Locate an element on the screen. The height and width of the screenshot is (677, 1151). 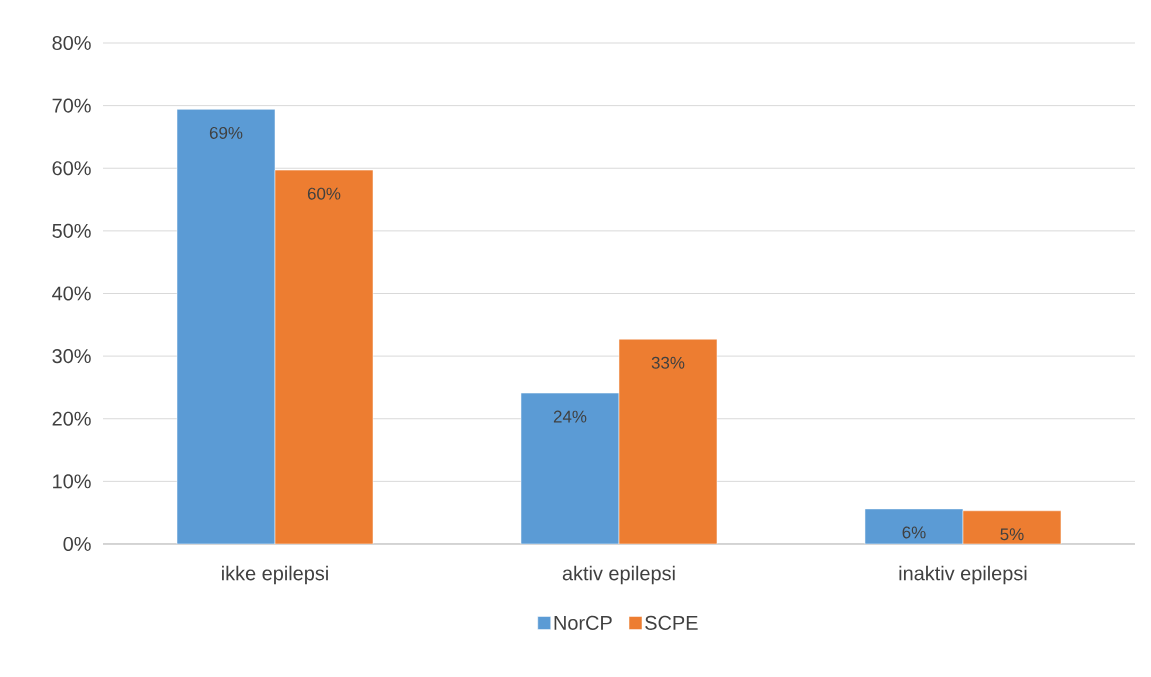
x-tick-label: ikke epilepsi is located at coordinates (275, 575).